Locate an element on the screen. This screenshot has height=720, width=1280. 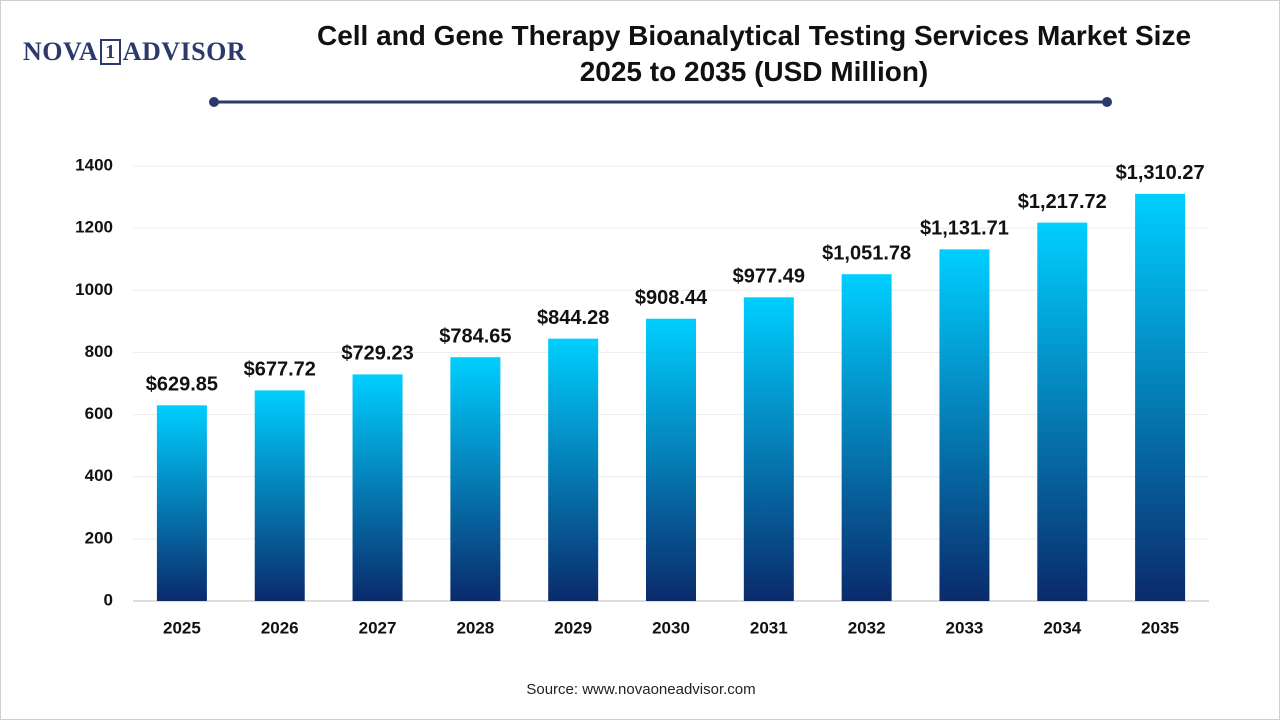
value-label: $908.44 is located at coordinates (671, 298).